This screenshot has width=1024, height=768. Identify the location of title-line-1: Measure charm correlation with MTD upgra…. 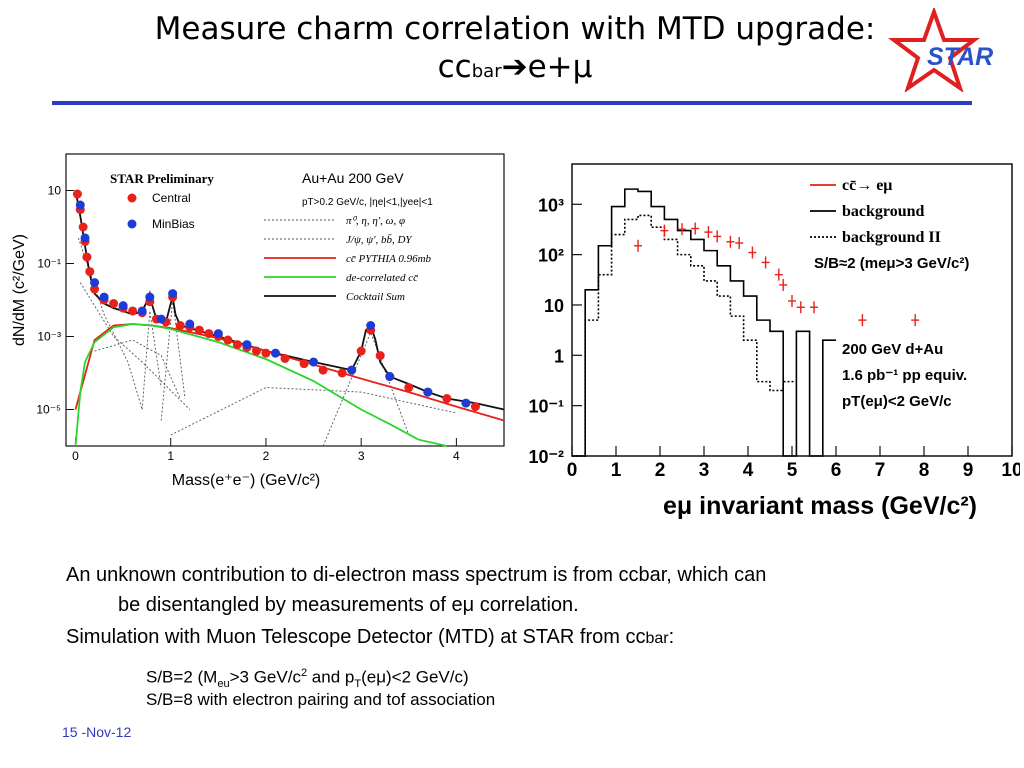
(515, 29).